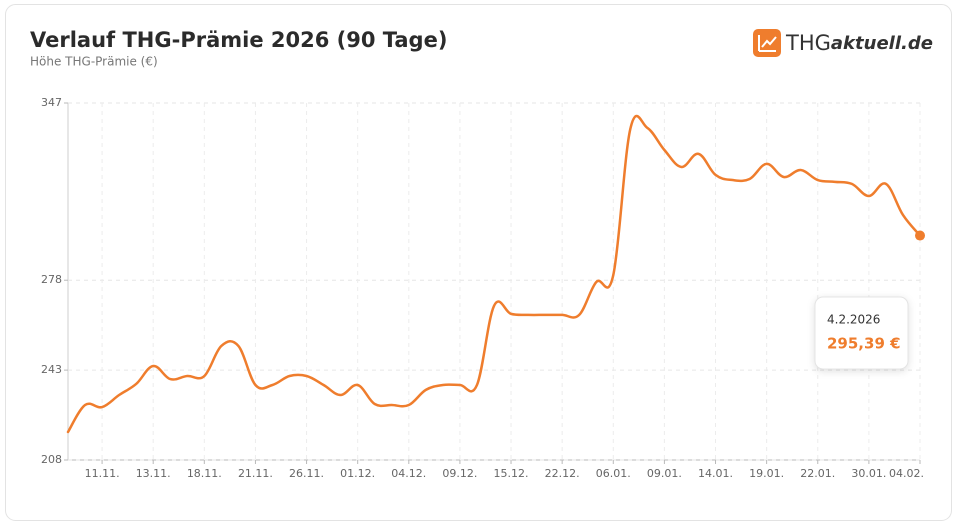  Describe the element at coordinates (102, 473) in the screenshot. I see `x-tick-label: 11.11.` at that location.